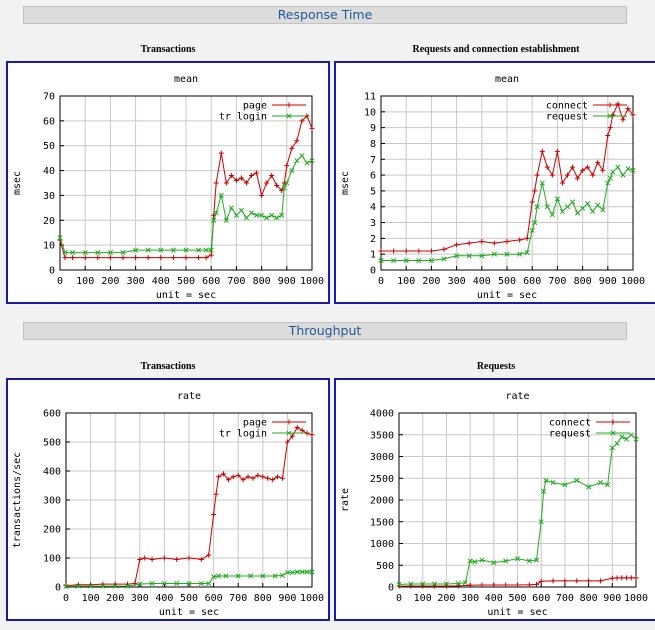 This screenshot has width=655, height=630. I want to click on chart-title-transactions-mean: Transactions, so click(168, 49).